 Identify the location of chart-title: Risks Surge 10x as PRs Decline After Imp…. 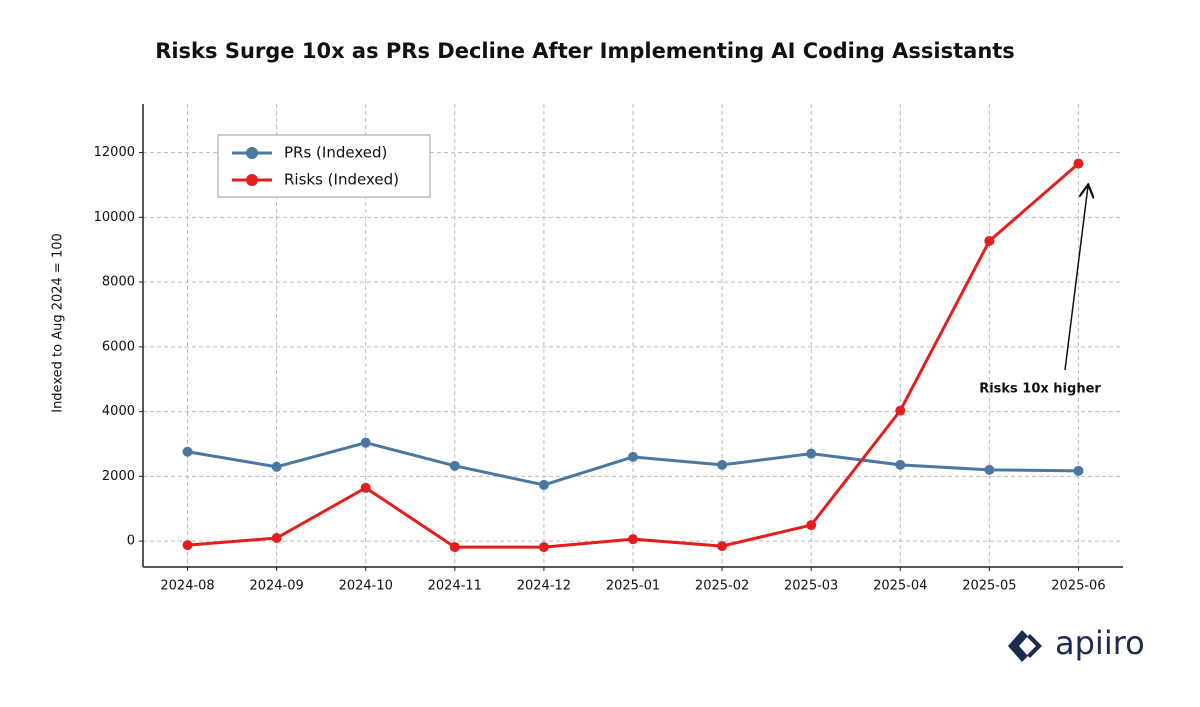
(585, 51).